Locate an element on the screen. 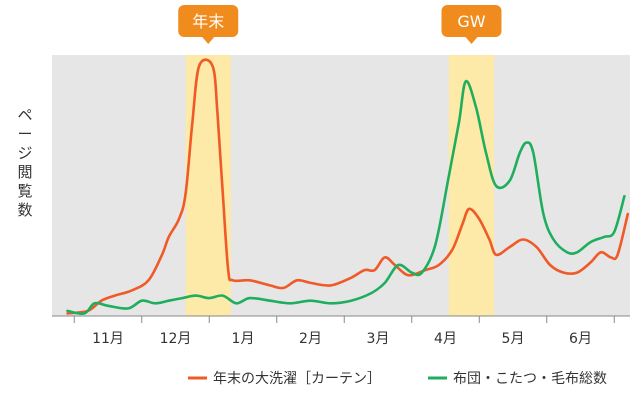 This screenshot has height=400, width=640. y-axis-title: ページ閲覧数 is located at coordinates (24, 162).